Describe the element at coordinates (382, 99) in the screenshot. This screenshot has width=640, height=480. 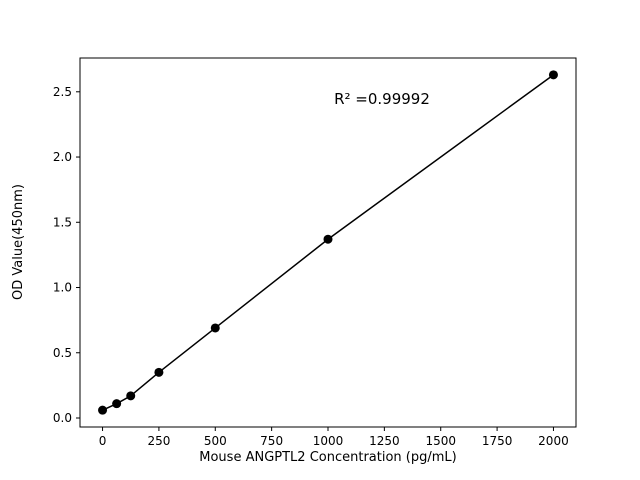
I see `r-squared-annotation: R² =0.99992` at that location.